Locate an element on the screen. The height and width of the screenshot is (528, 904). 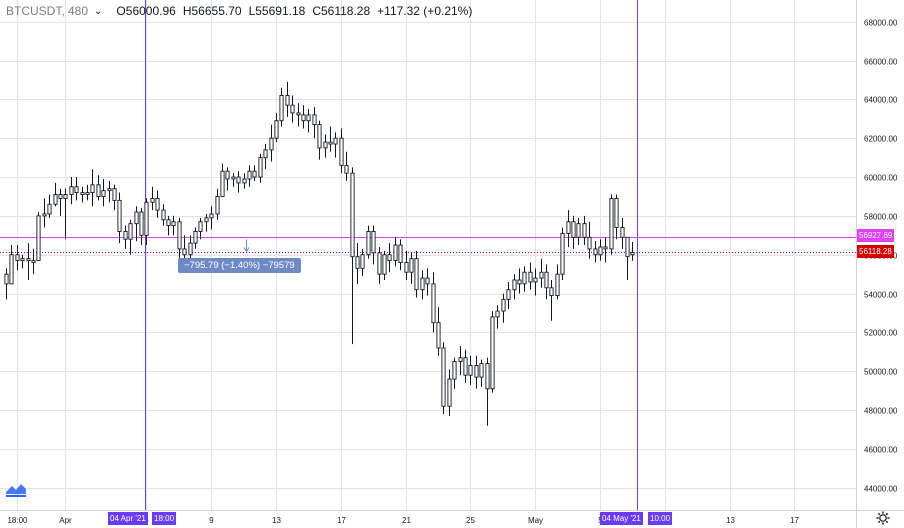
close-label: C is located at coordinates (316, 11).